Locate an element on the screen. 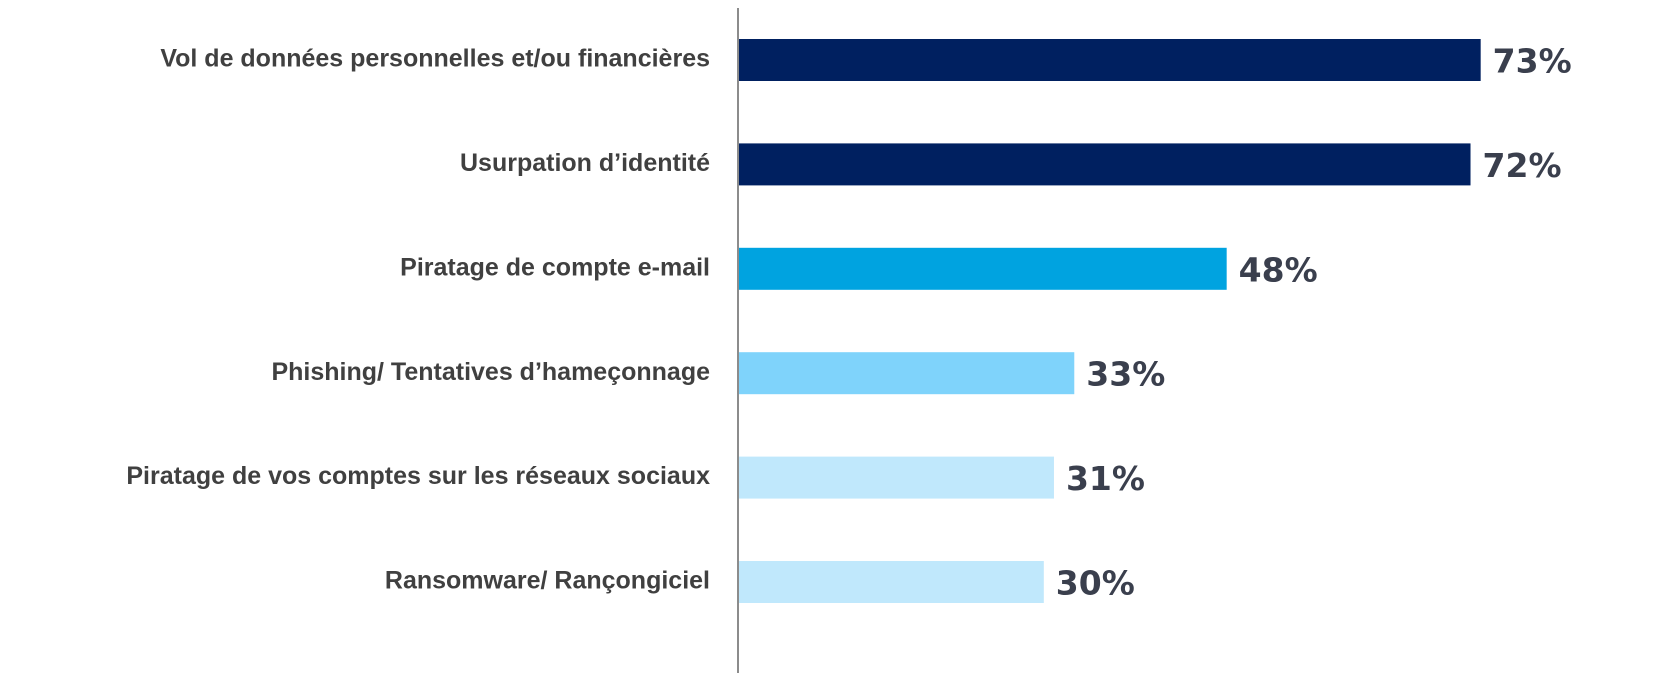  value-label: 72% is located at coordinates (1522, 165).